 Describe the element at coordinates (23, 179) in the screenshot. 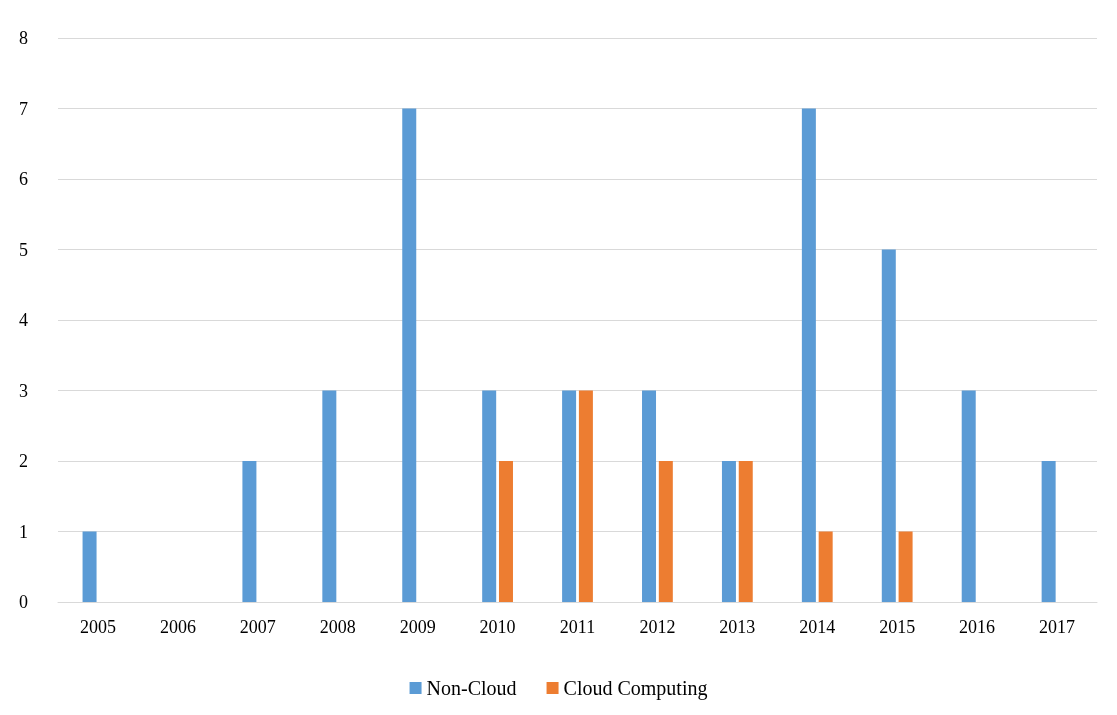

I see `y-tick-label: 6` at that location.